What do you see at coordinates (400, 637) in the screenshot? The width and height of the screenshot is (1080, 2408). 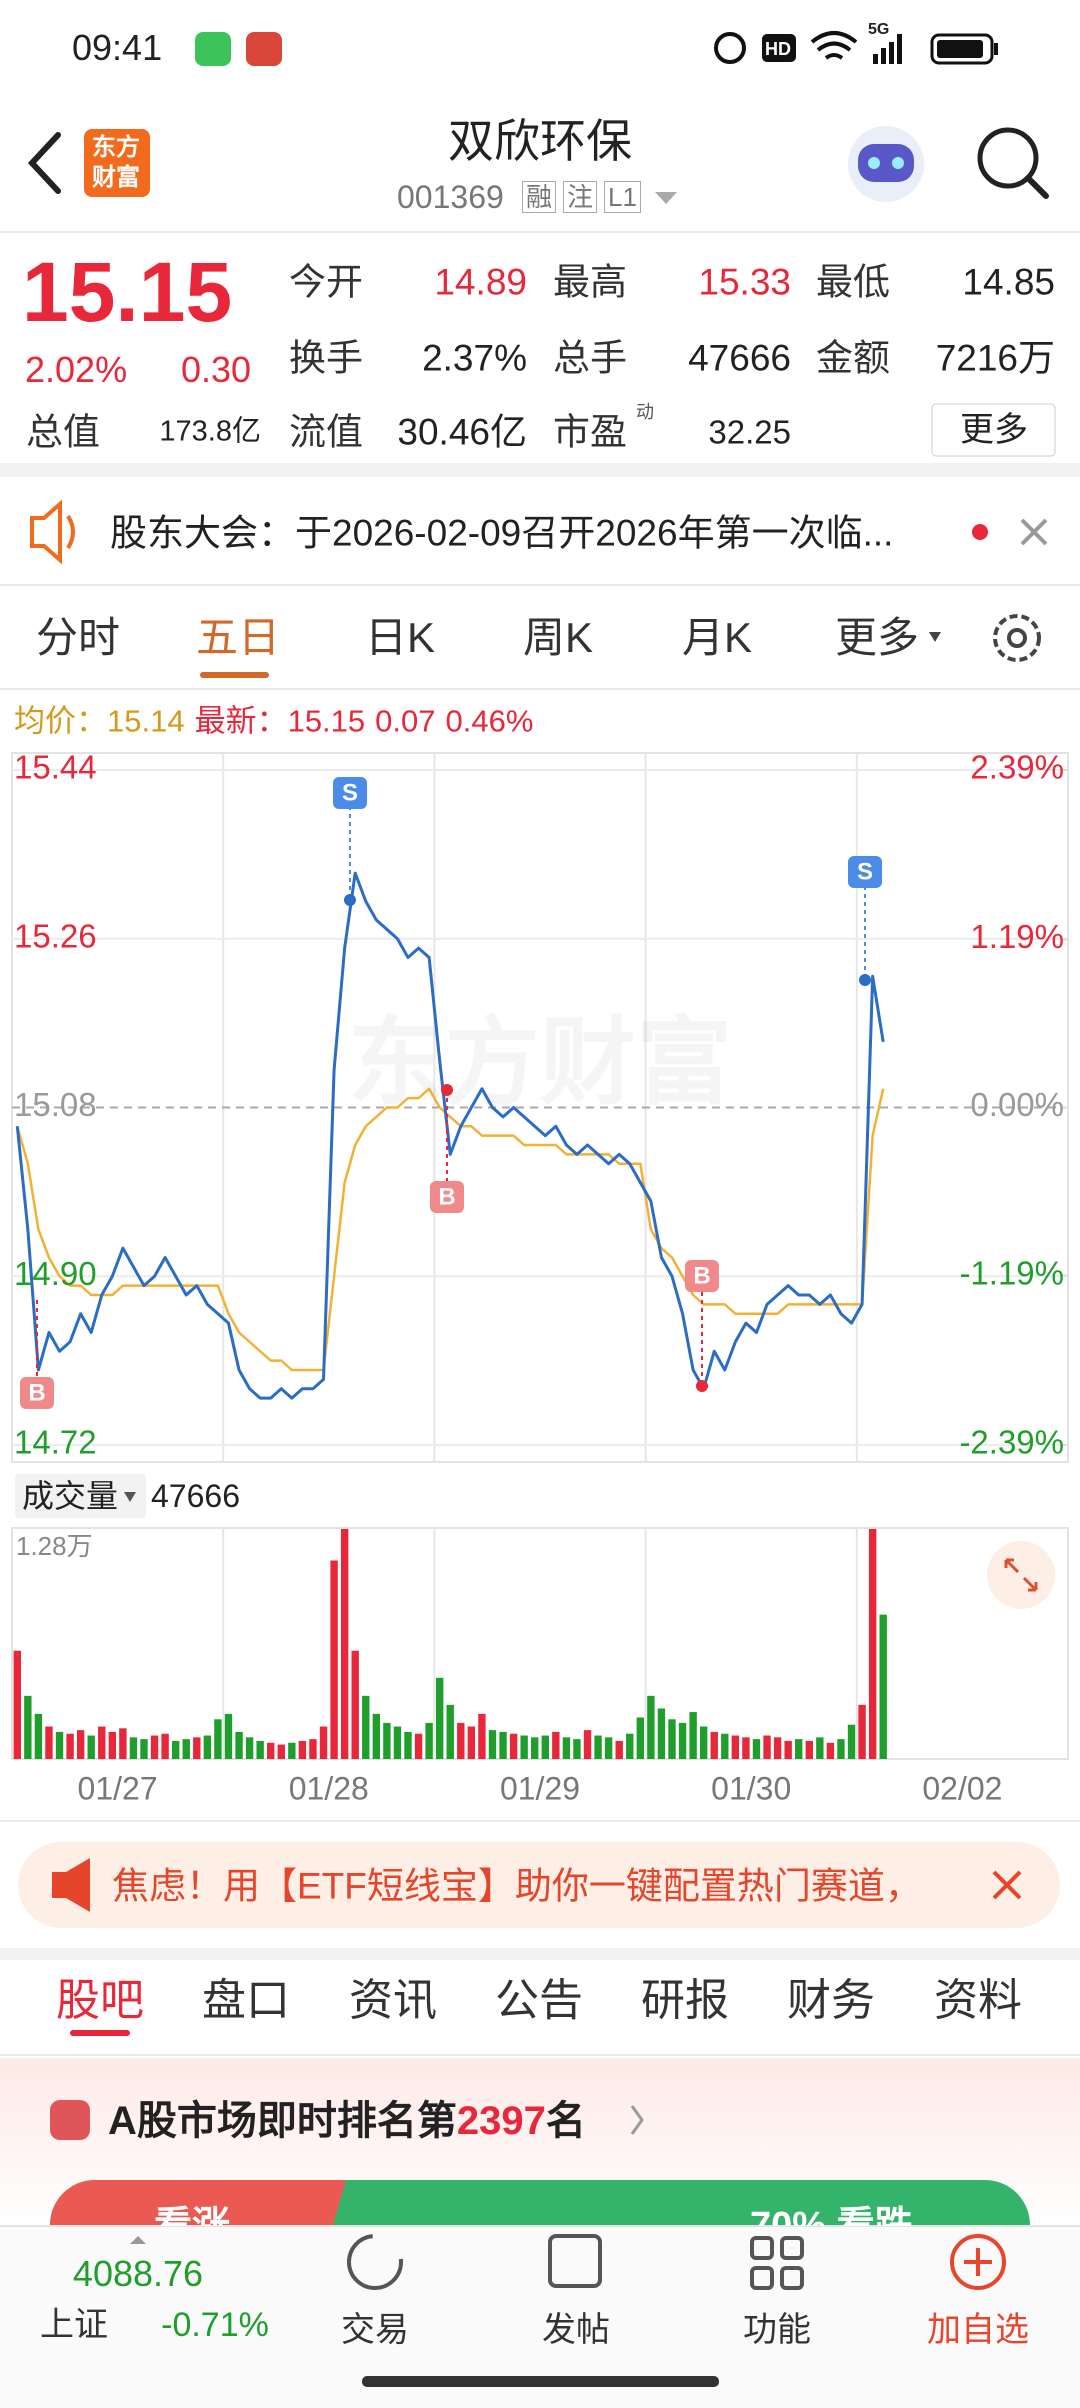 I see `tab: 日K` at bounding box center [400, 637].